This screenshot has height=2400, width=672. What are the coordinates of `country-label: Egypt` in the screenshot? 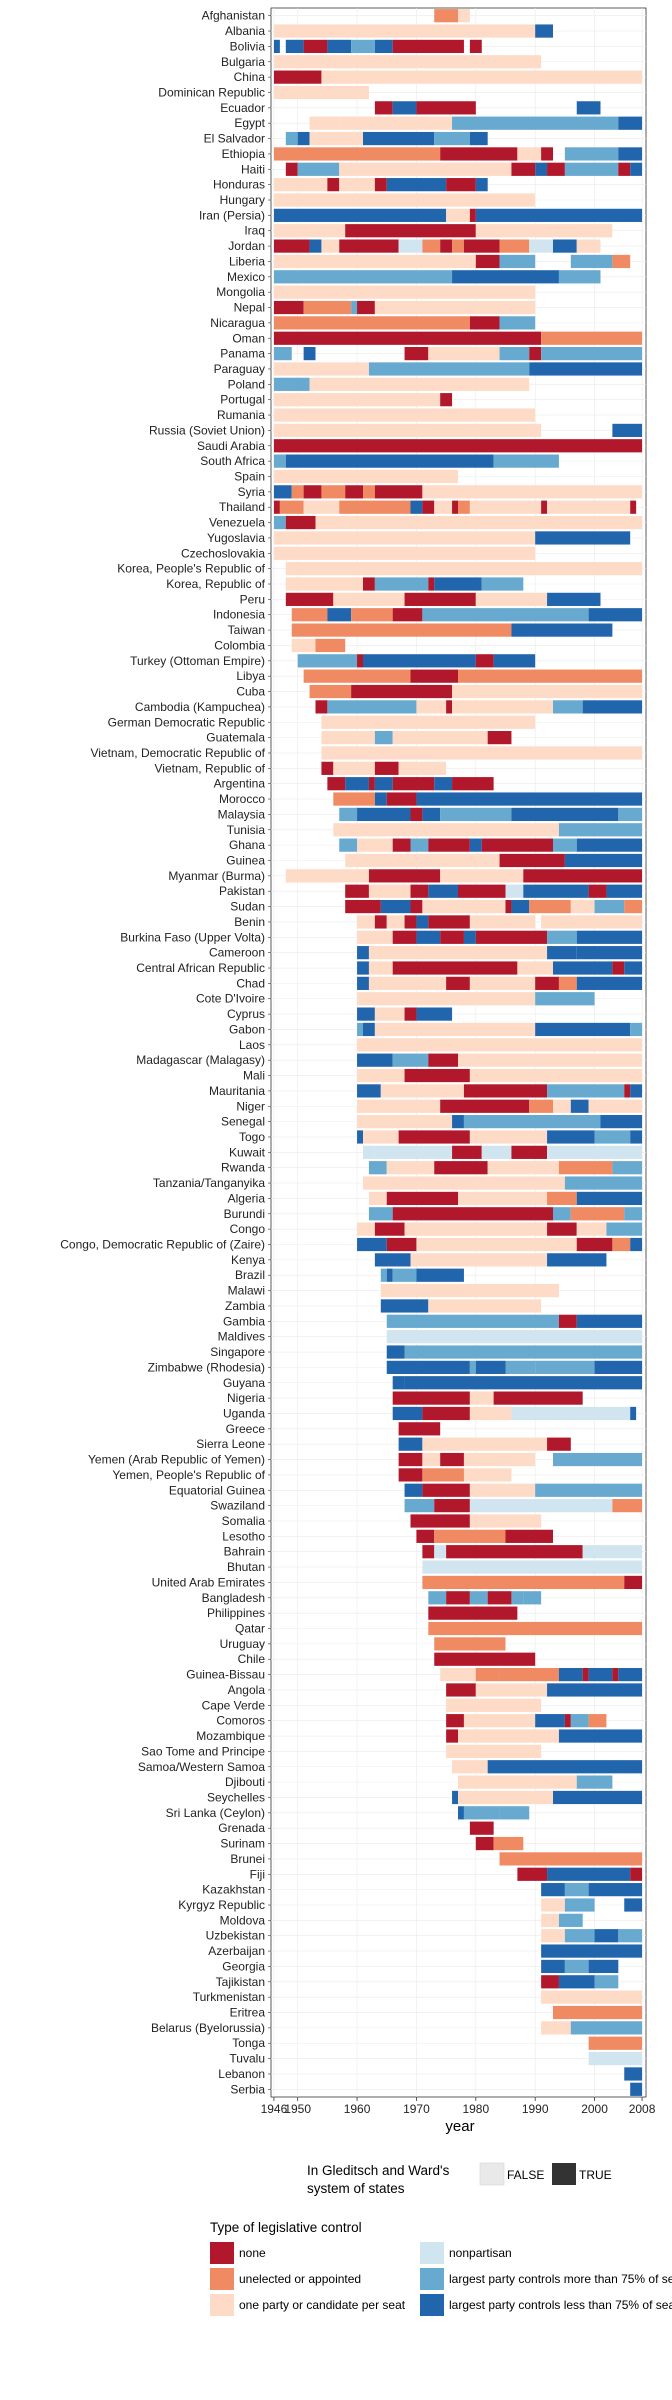 It's located at (249, 123).